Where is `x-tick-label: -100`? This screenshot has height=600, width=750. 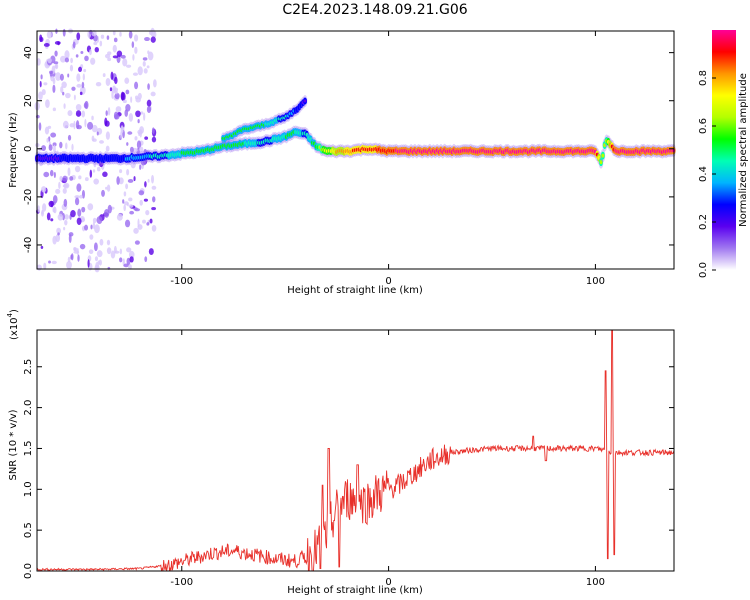 x-tick-label: -100 is located at coordinates (181, 281).